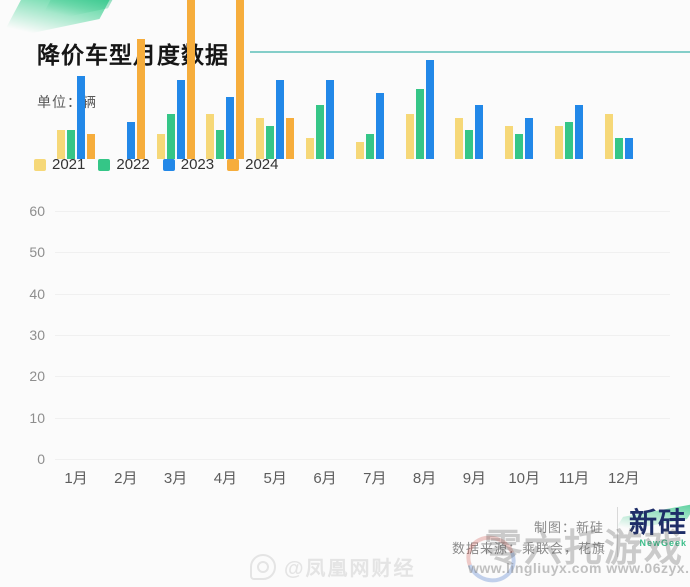 The width and height of the screenshot is (690, 587). Describe the element at coordinates (369, 146) in the screenshot. I see `bar-2022-7月` at that location.